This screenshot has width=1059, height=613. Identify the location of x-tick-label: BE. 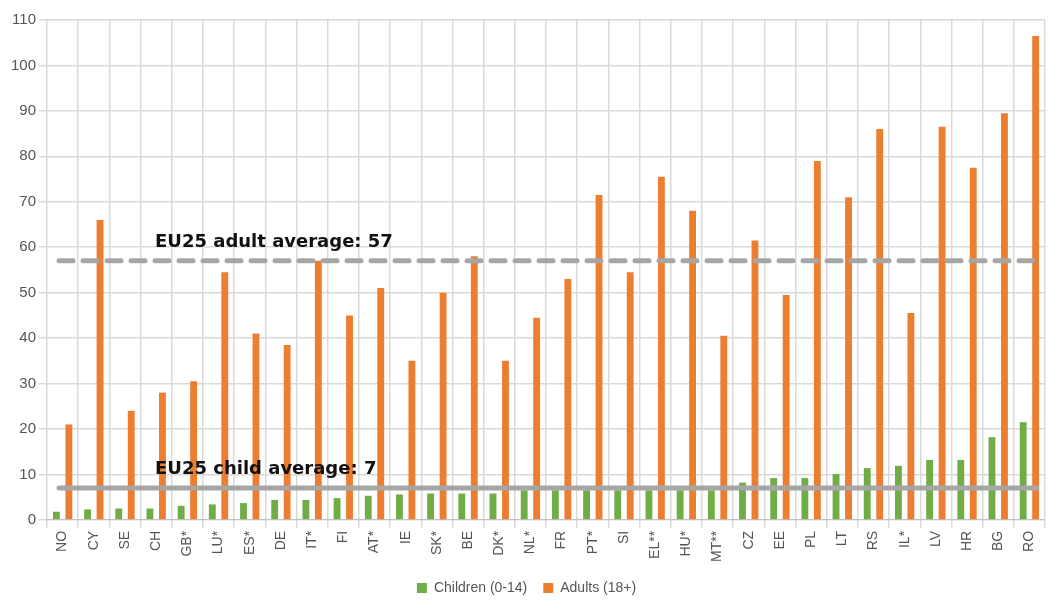
(466, 540).